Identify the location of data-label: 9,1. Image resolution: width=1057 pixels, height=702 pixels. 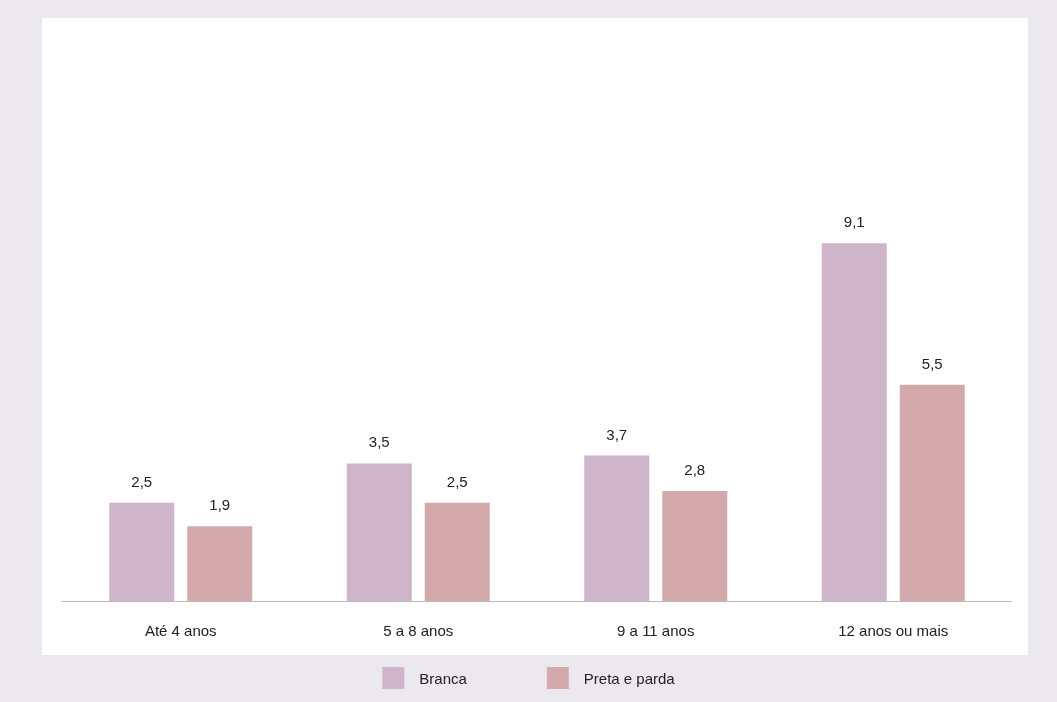
(854, 222).